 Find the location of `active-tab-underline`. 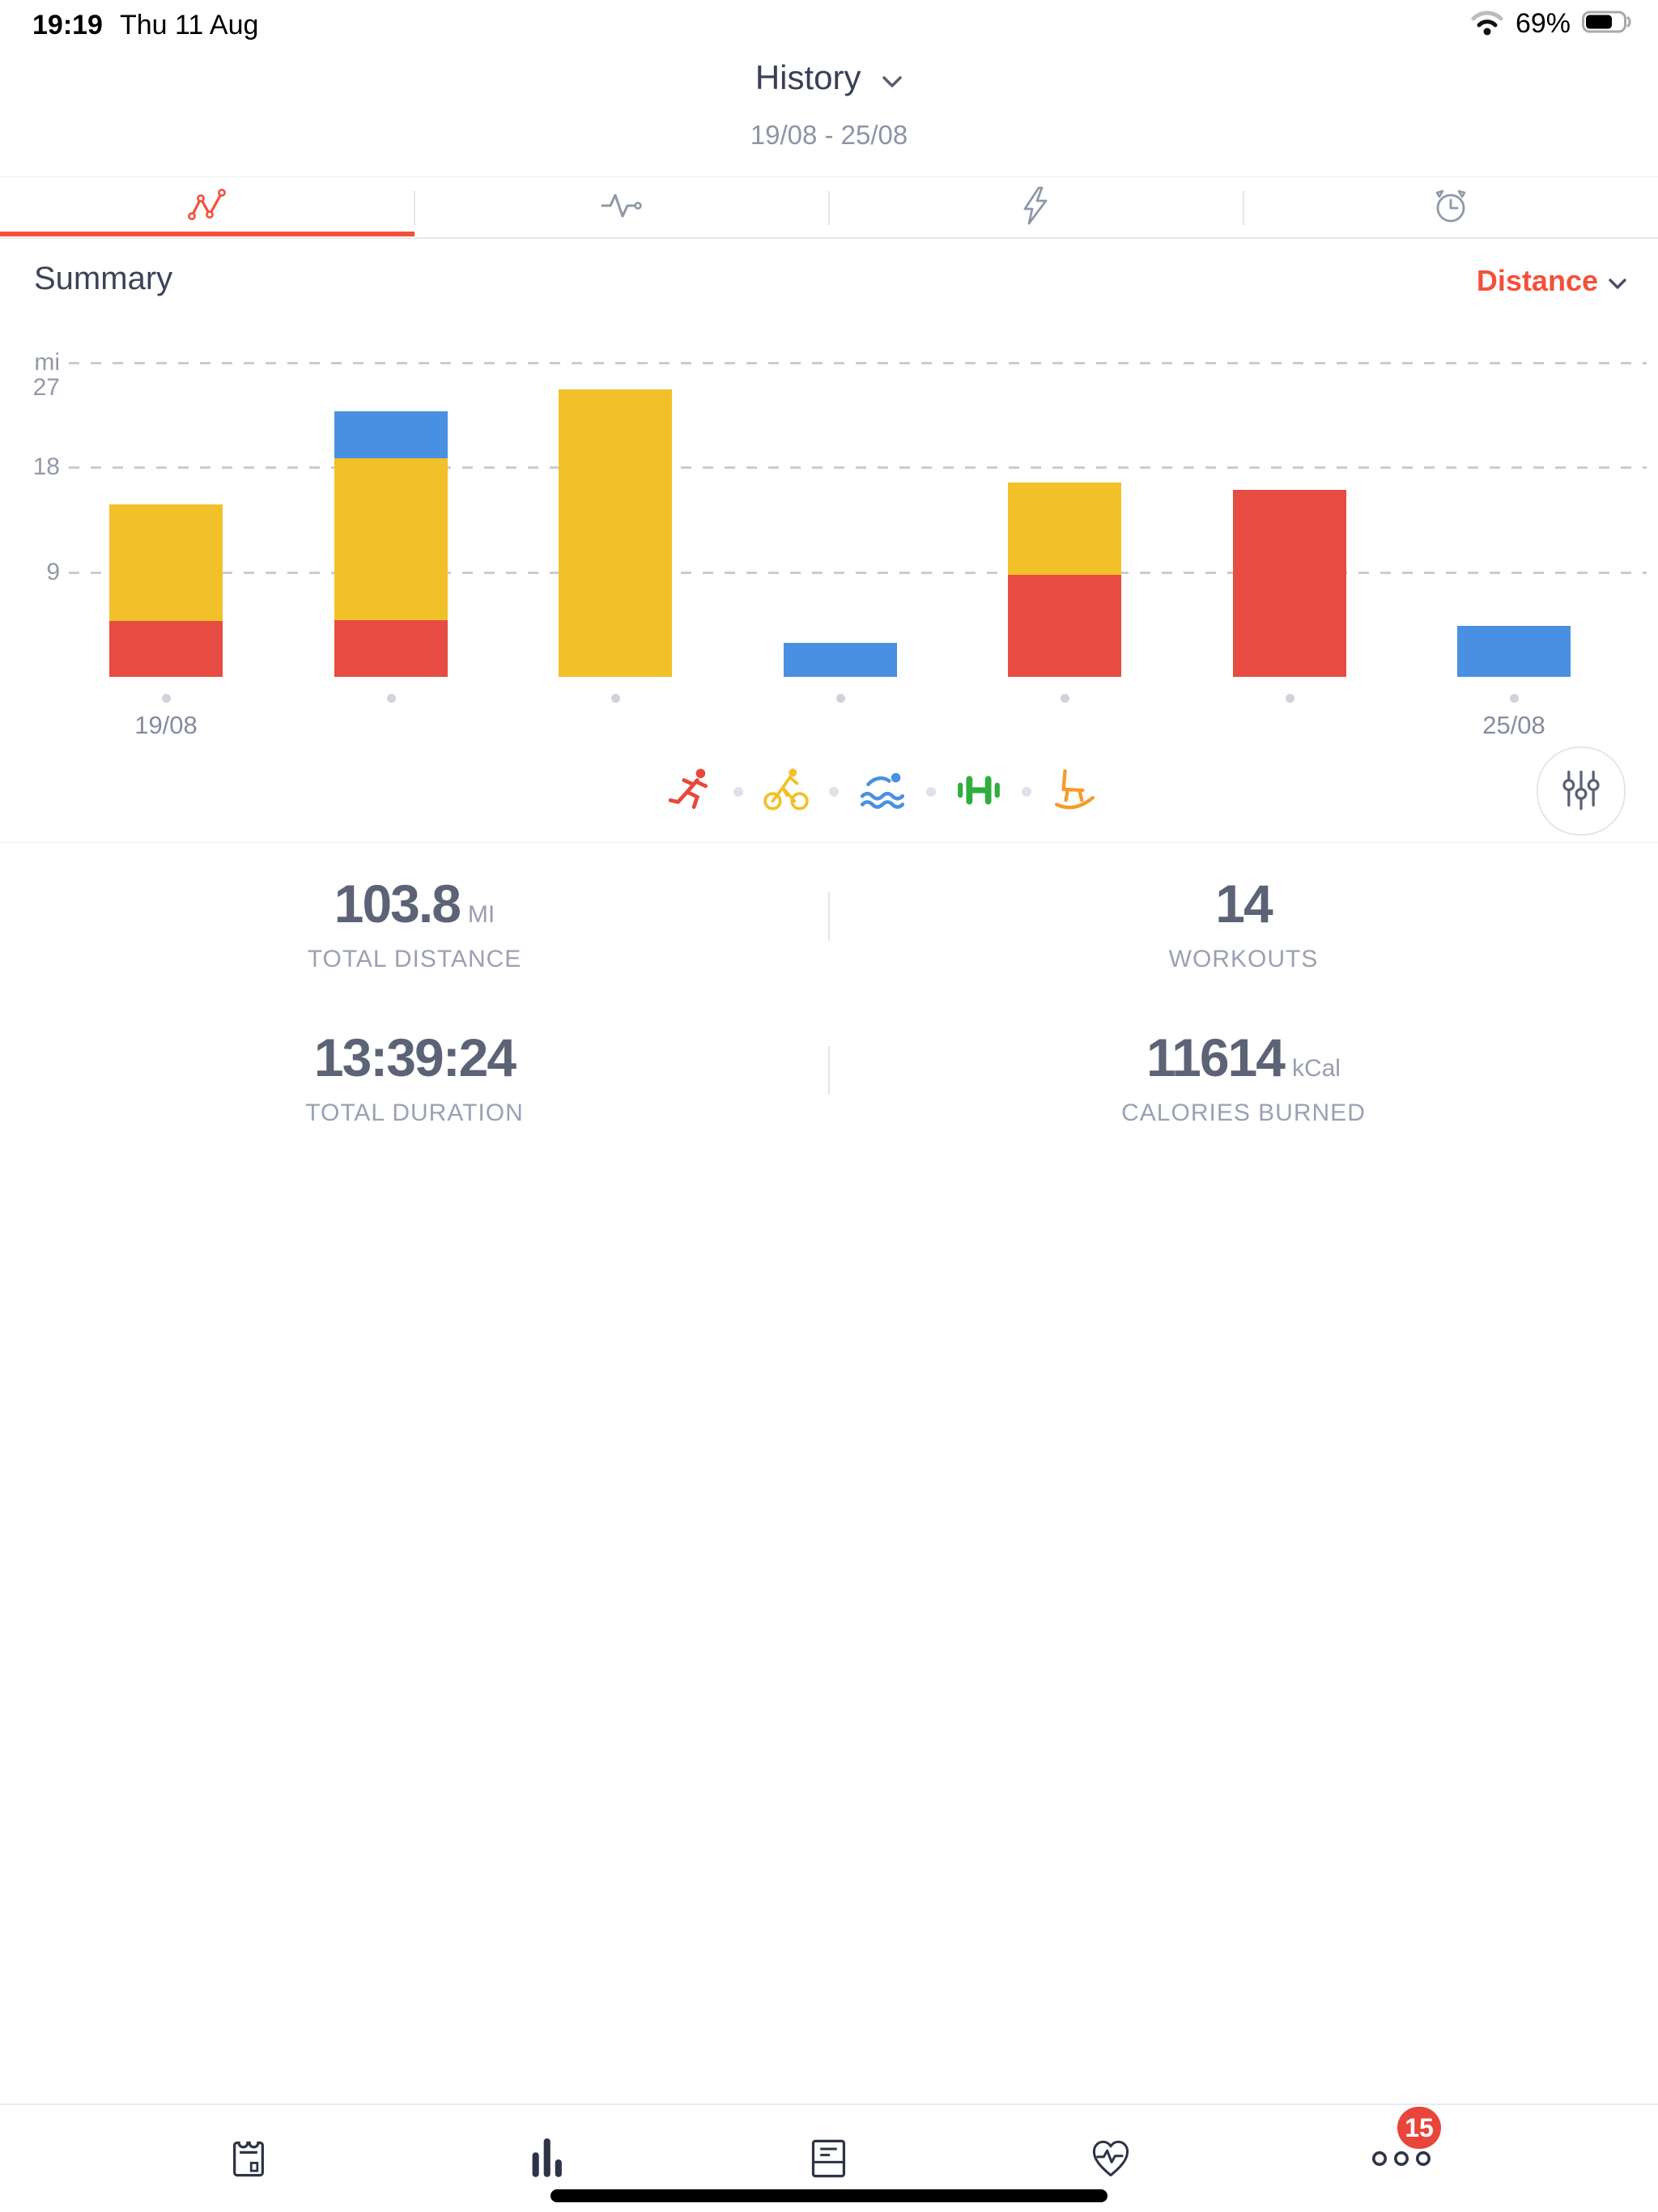

active-tab-underline is located at coordinates (207, 234).